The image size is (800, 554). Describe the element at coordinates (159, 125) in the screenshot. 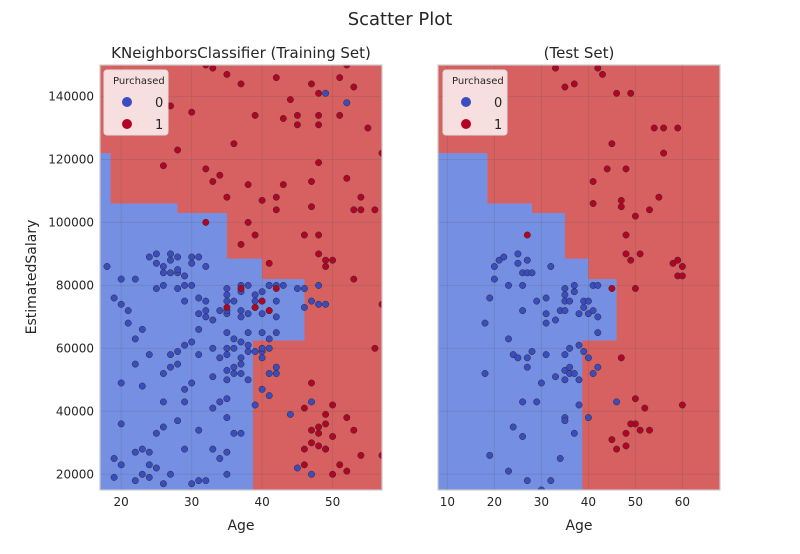

I see `legend-training-label-1: 1` at that location.